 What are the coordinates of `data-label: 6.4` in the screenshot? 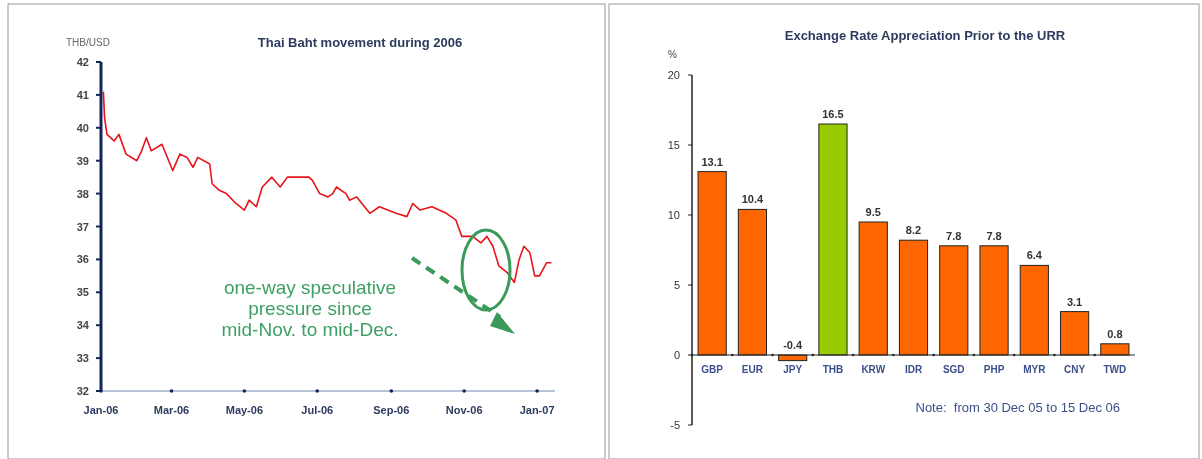 It's located at (1034, 255).